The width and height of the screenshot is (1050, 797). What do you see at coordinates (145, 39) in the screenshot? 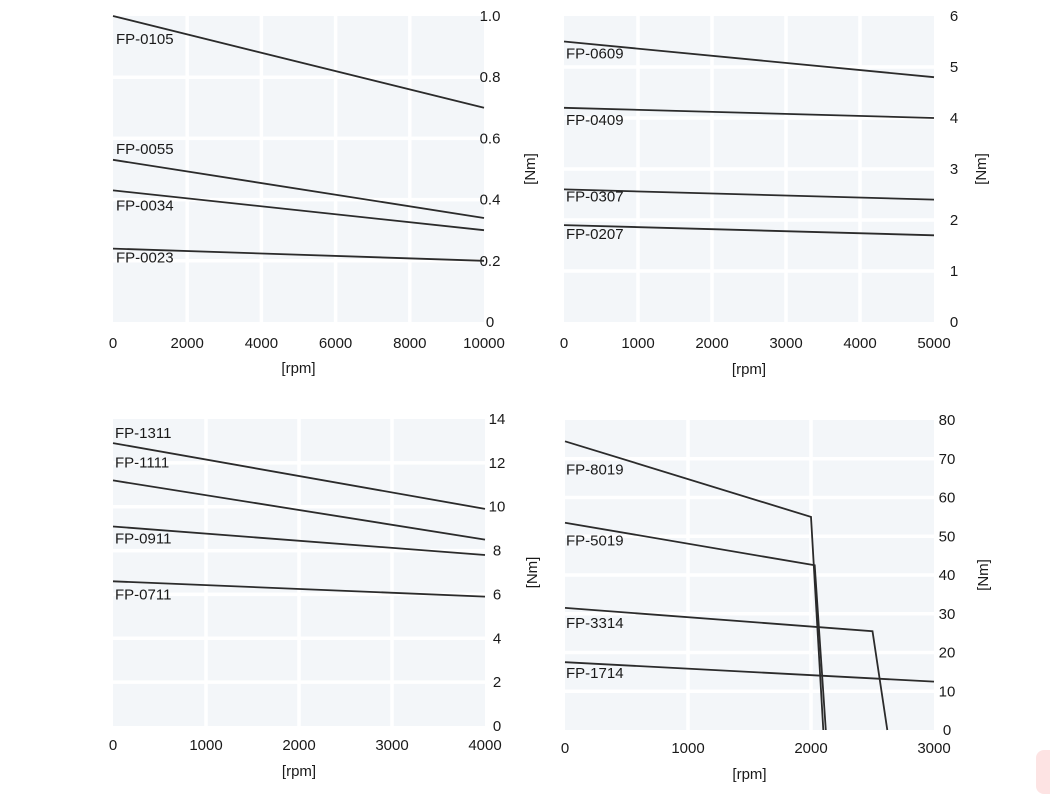
I see `series-label: FP-0105` at bounding box center [145, 39].